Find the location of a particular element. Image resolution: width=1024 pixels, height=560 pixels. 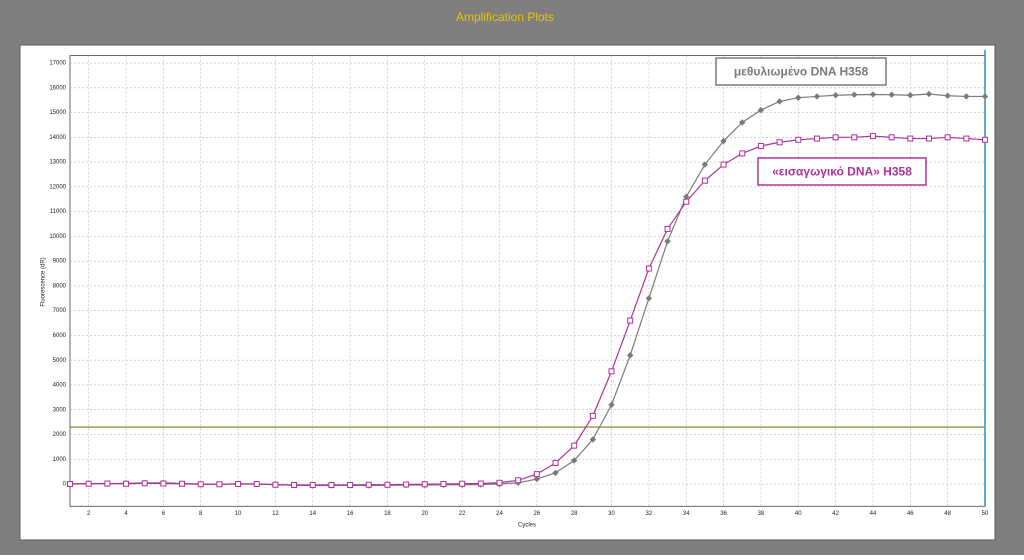

chart-title: Amplification Plots is located at coordinates (505, 17).